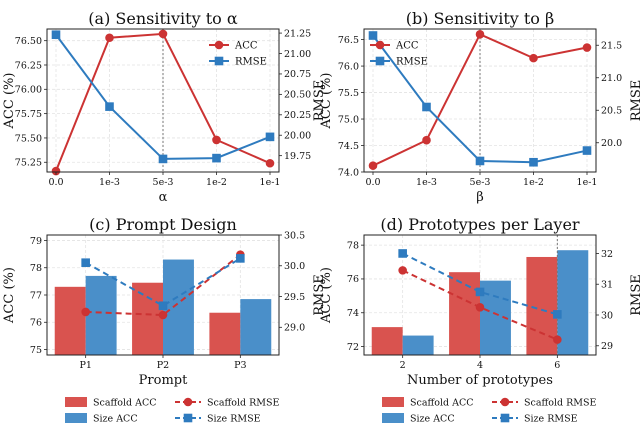  I want to click on y2-tick-label: 20.25, so click(297, 115).